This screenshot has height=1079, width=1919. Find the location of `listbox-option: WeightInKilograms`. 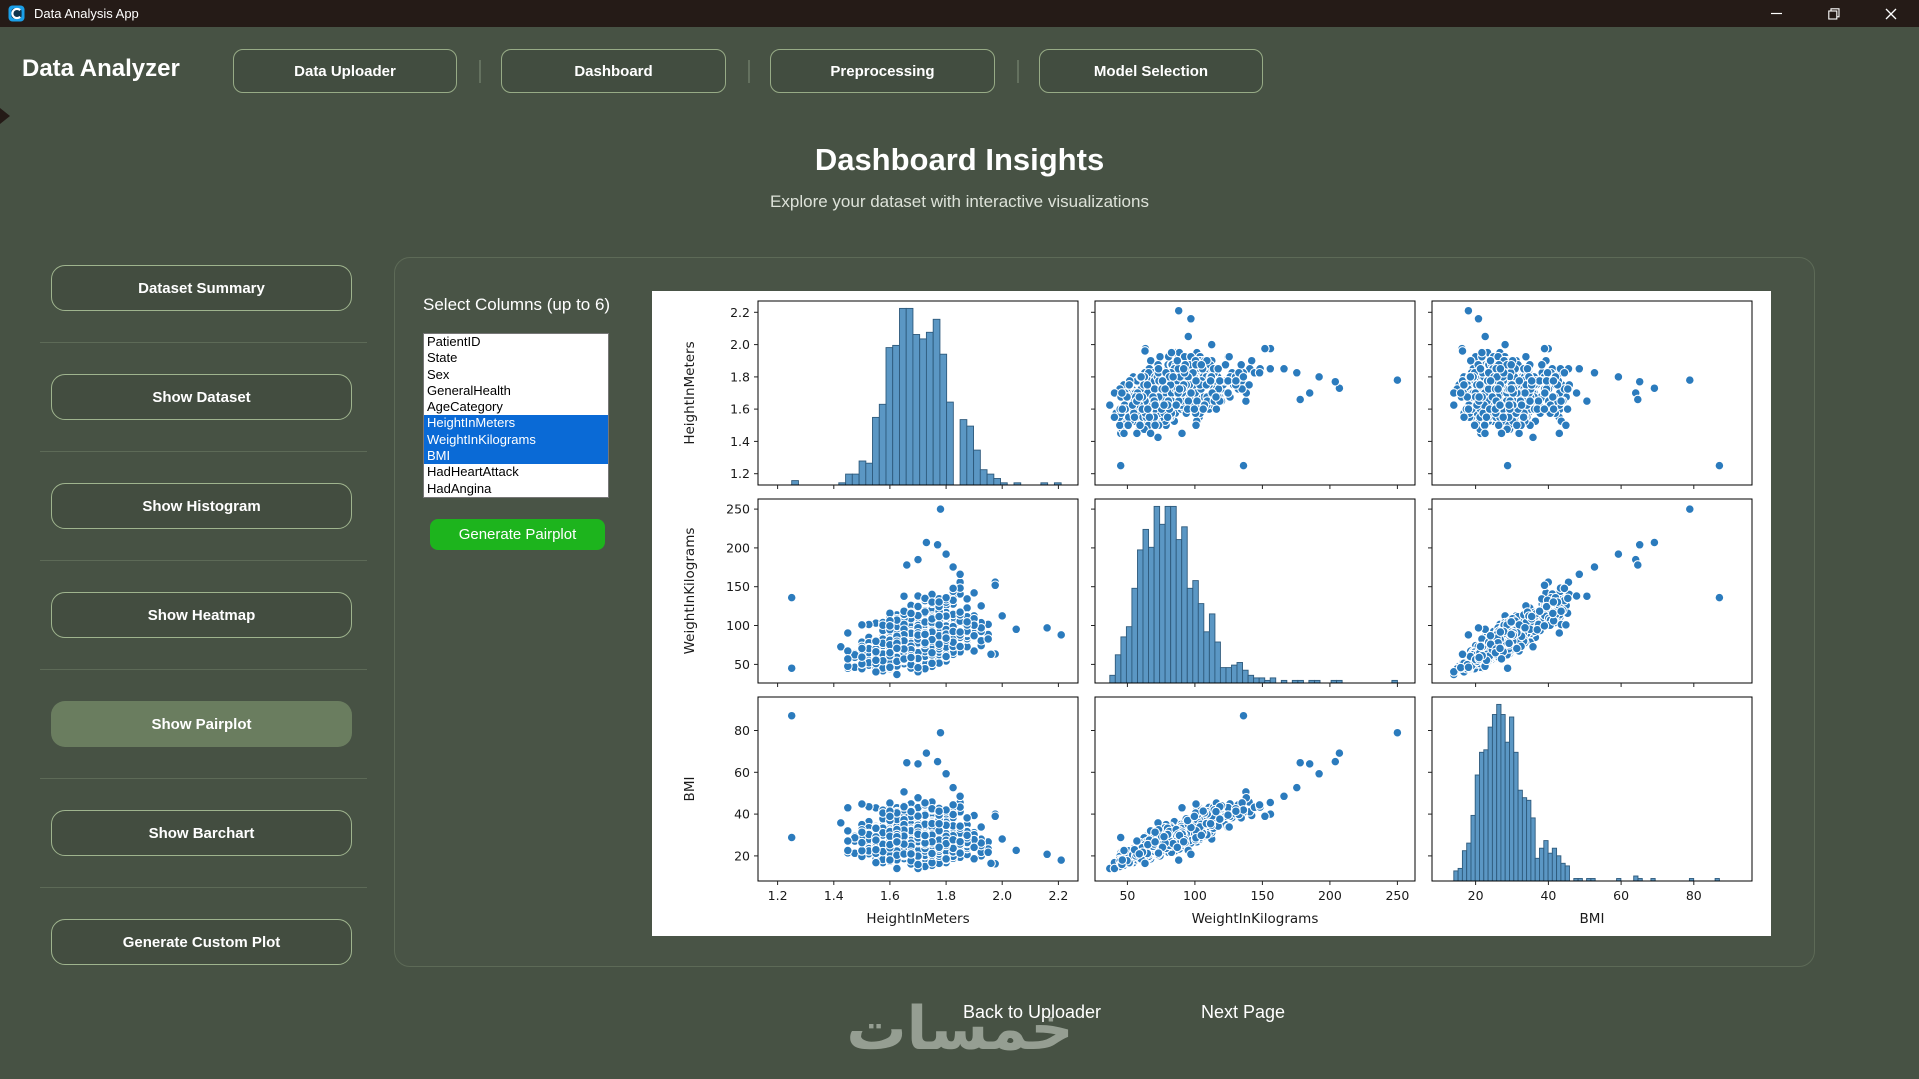

listbox-option: WeightInKilograms is located at coordinates (516, 440).